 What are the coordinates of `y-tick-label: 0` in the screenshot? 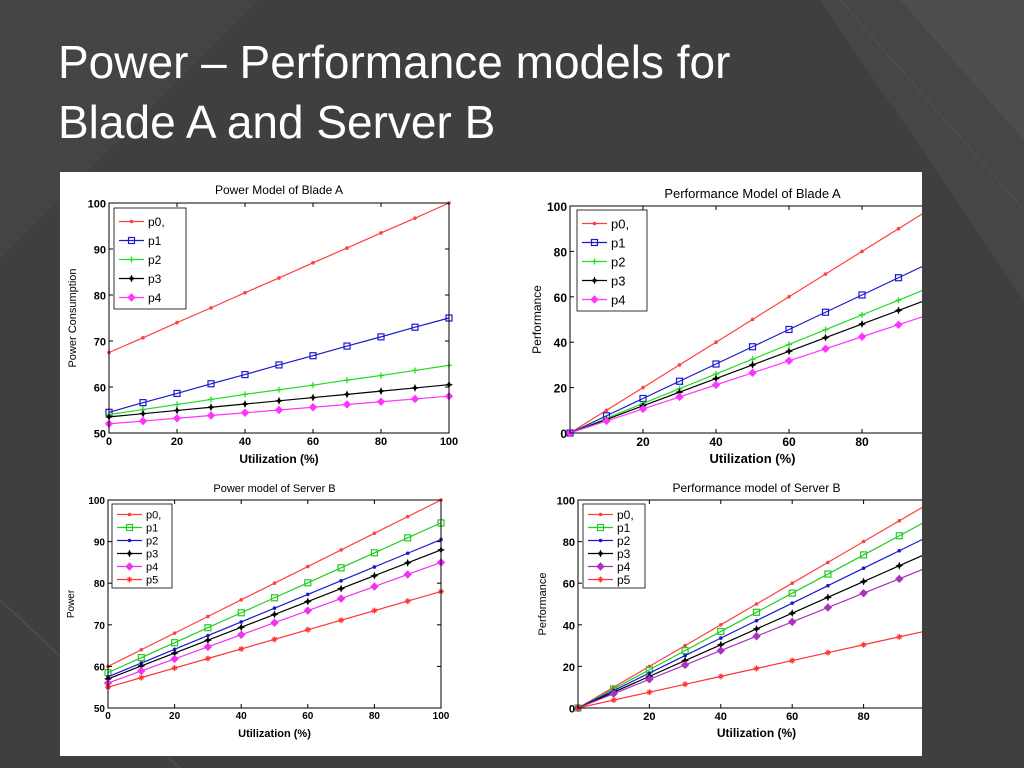 It's located at (572, 710).